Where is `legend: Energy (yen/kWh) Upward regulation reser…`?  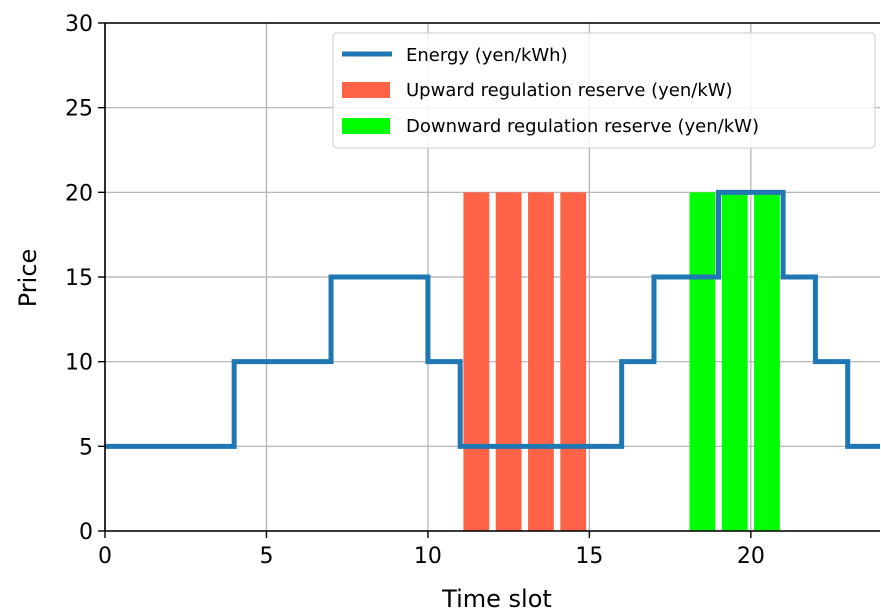
legend: Energy (yen/kWh) Upward regulation reser… is located at coordinates (604, 90).